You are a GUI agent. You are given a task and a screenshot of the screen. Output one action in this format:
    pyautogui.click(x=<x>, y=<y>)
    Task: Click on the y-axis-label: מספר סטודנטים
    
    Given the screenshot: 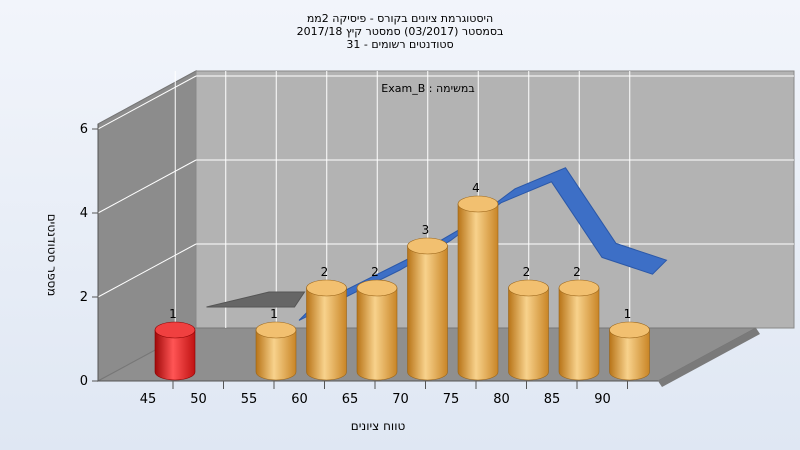 What is the action you would take?
    pyautogui.click(x=52, y=255)
    